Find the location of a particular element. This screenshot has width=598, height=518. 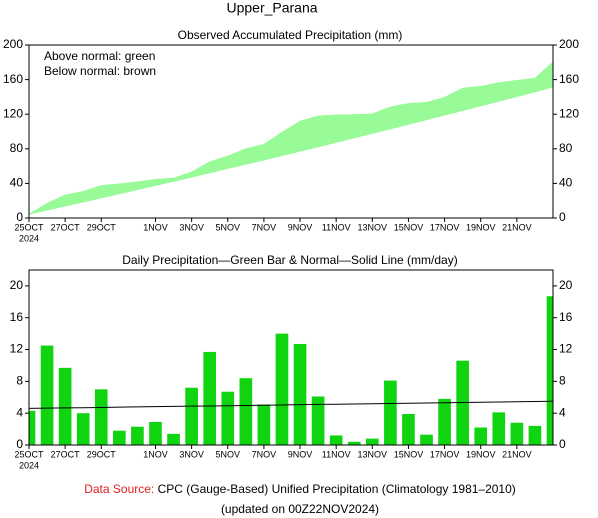

page-title: Upper_Parana is located at coordinates (271, 8).